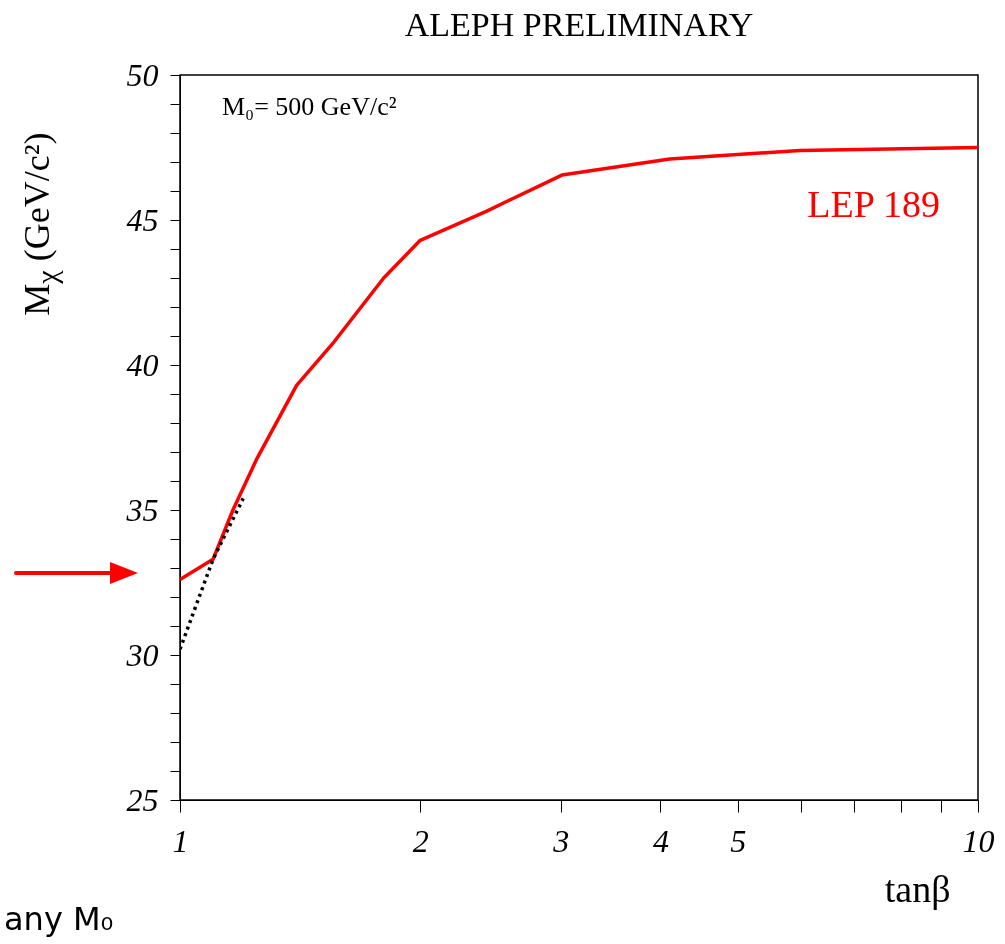  What do you see at coordinates (917, 888) in the screenshot?
I see `x-axis-title: tanβ` at bounding box center [917, 888].